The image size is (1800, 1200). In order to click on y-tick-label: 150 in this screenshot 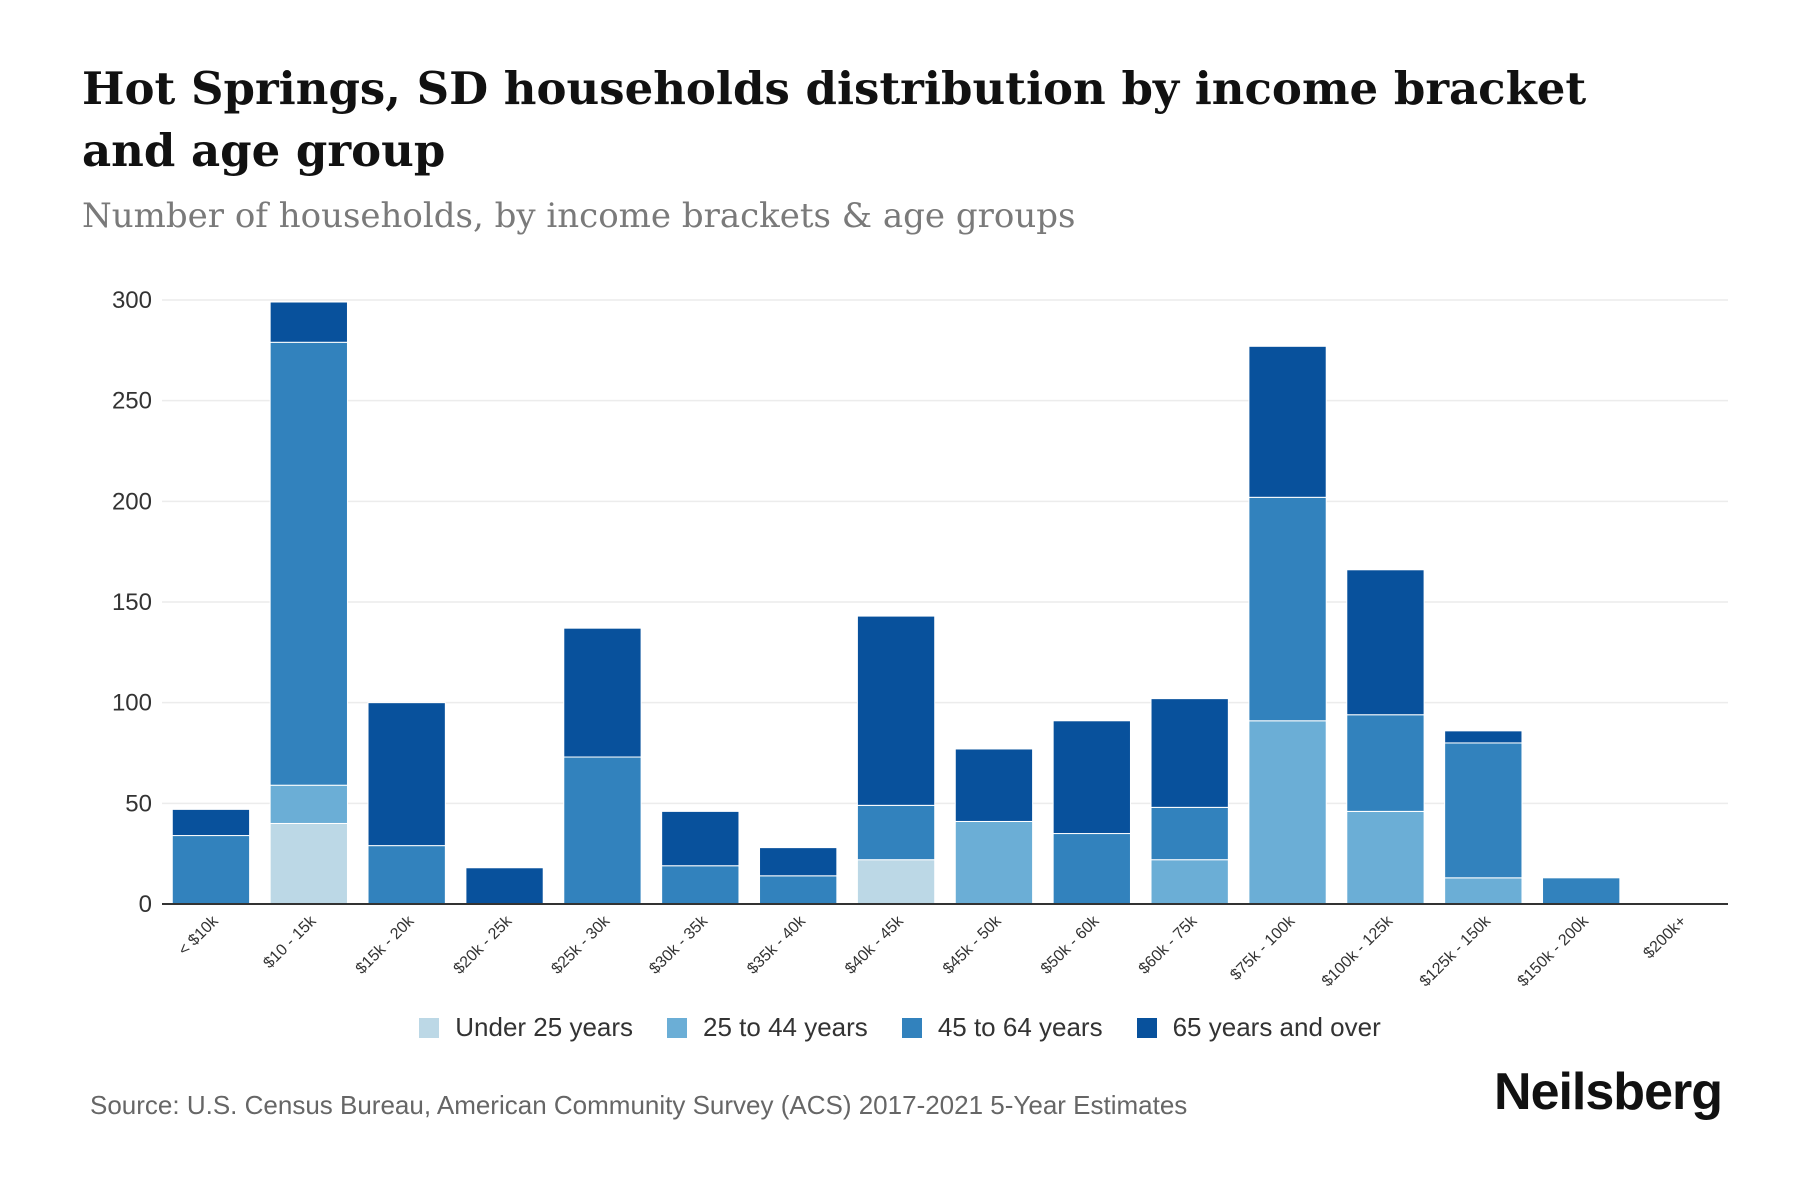, I will do `click(132, 602)`.